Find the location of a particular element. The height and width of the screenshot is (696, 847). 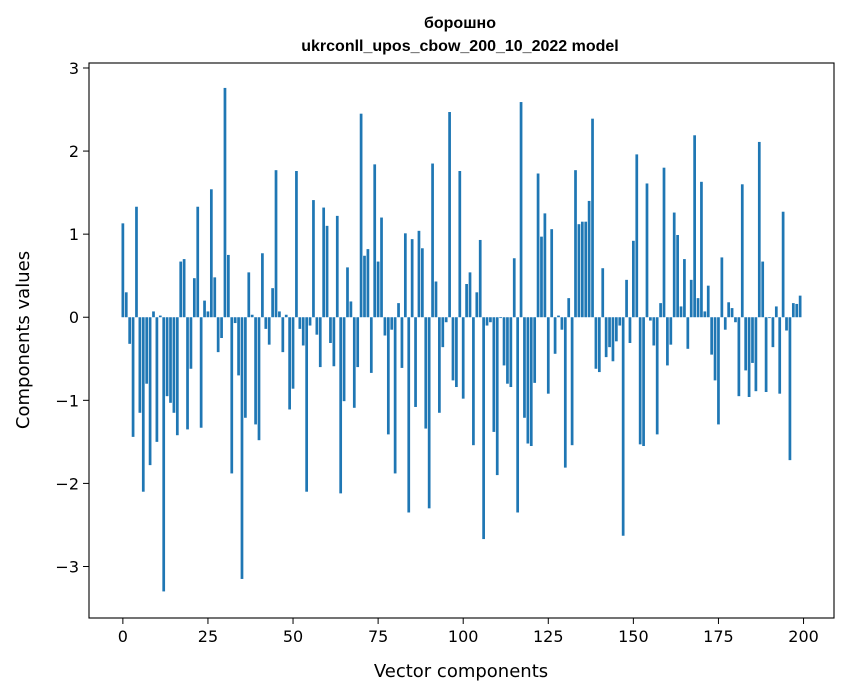

x-axis: 0 25 50 75 100 125 150 175 200 is located at coordinates (468, 632).